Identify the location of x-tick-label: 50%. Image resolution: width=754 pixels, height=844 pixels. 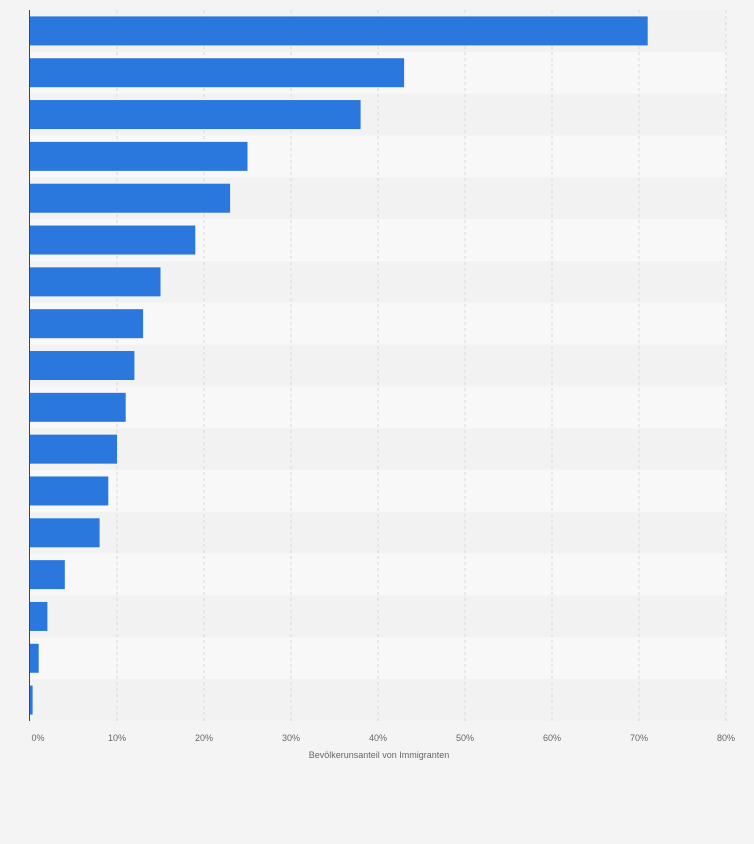
(465, 738).